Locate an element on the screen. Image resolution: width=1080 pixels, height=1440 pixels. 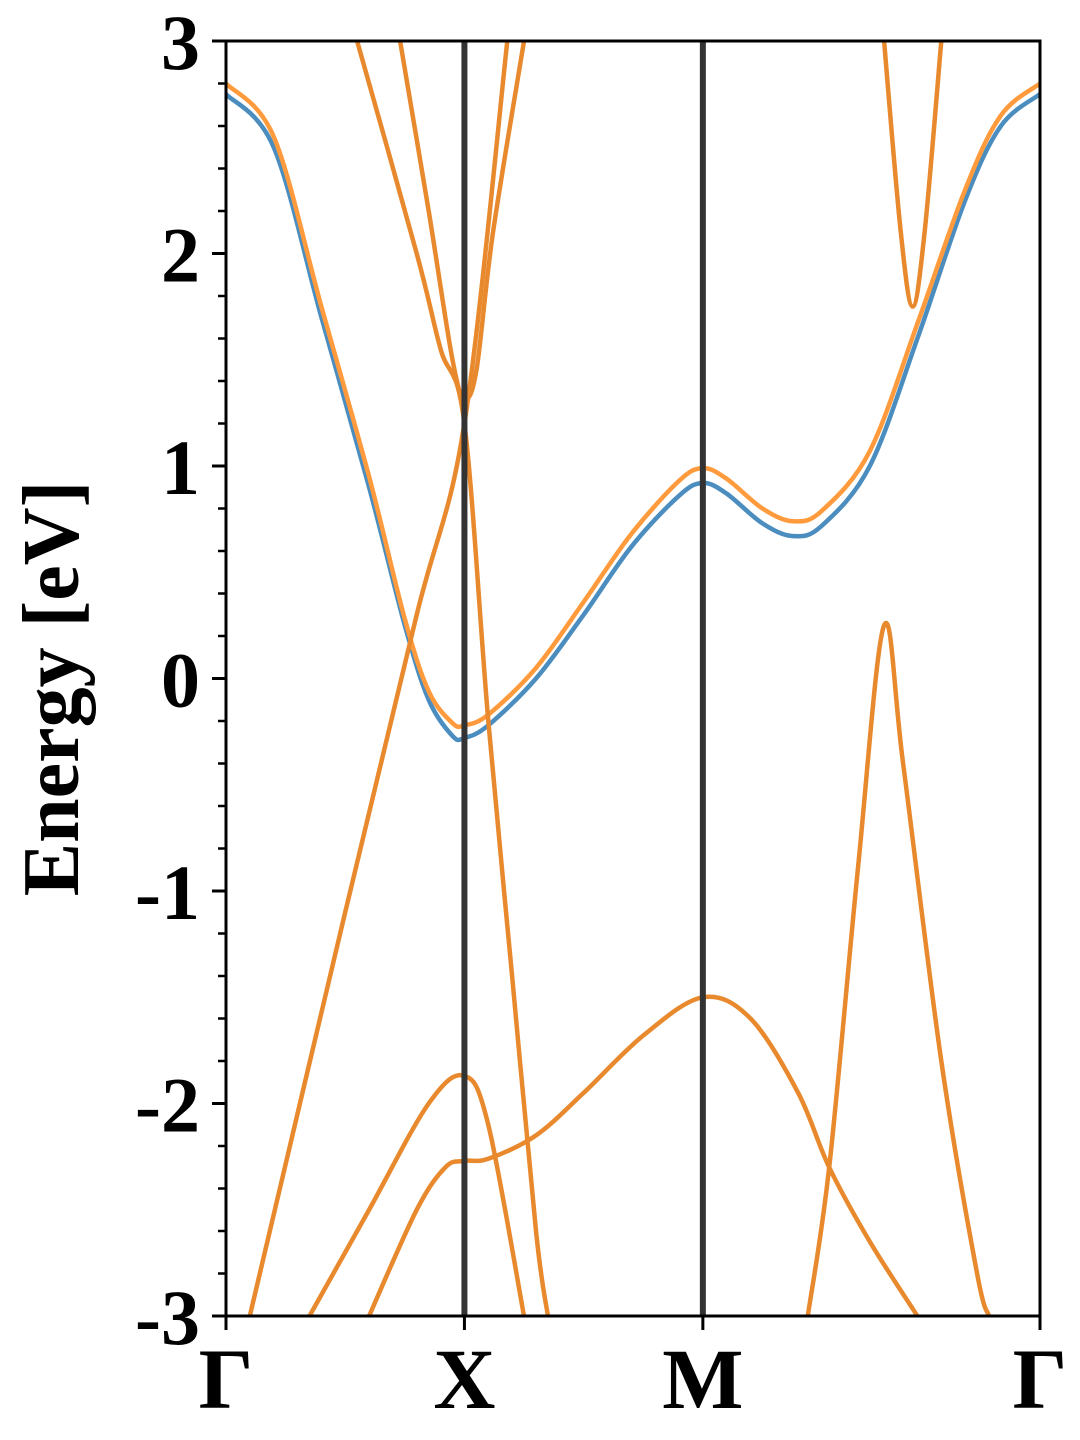
y-tick-label: 0 is located at coordinates (180, 680).